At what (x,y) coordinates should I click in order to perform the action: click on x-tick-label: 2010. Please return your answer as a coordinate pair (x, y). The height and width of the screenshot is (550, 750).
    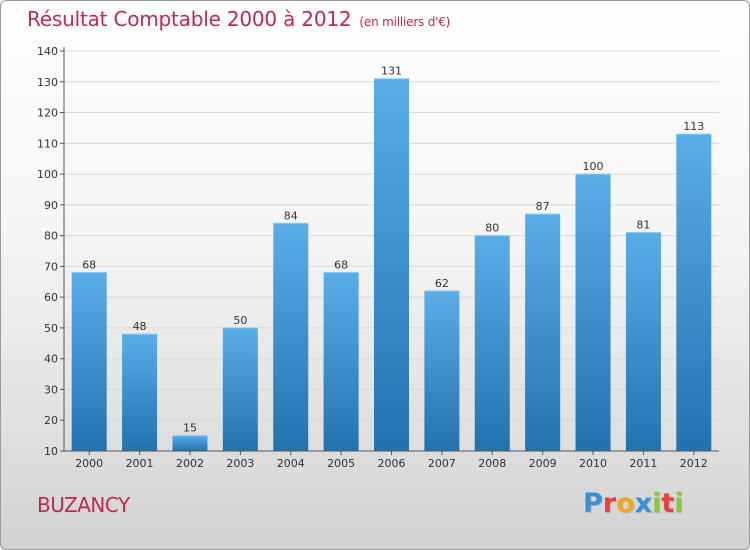
    Looking at the image, I should click on (593, 463).